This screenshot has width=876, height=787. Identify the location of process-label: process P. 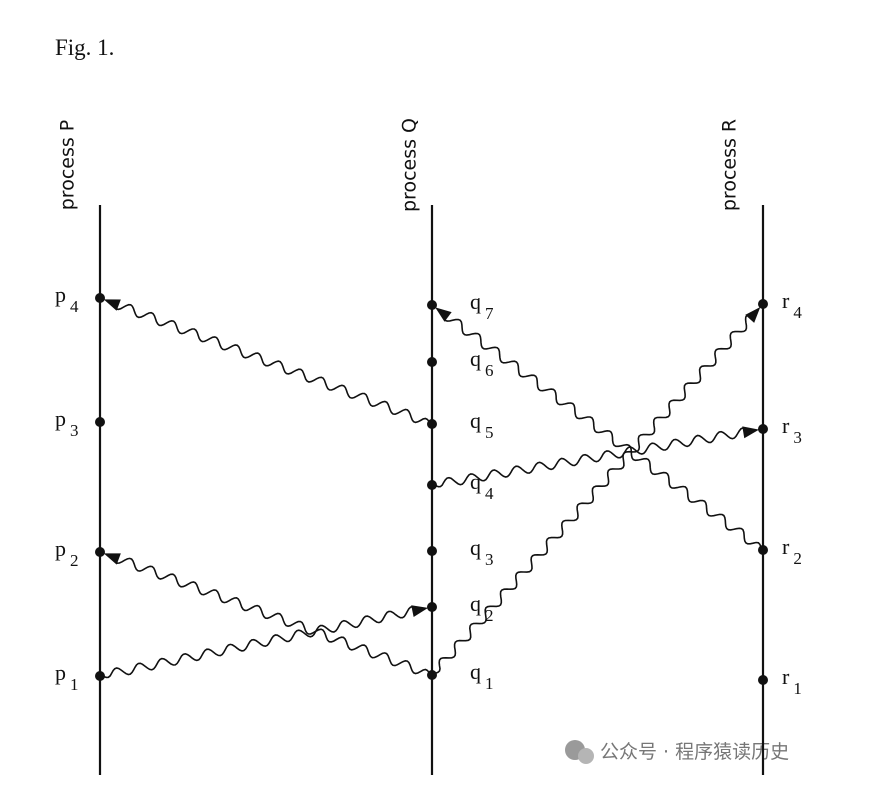
(68, 165).